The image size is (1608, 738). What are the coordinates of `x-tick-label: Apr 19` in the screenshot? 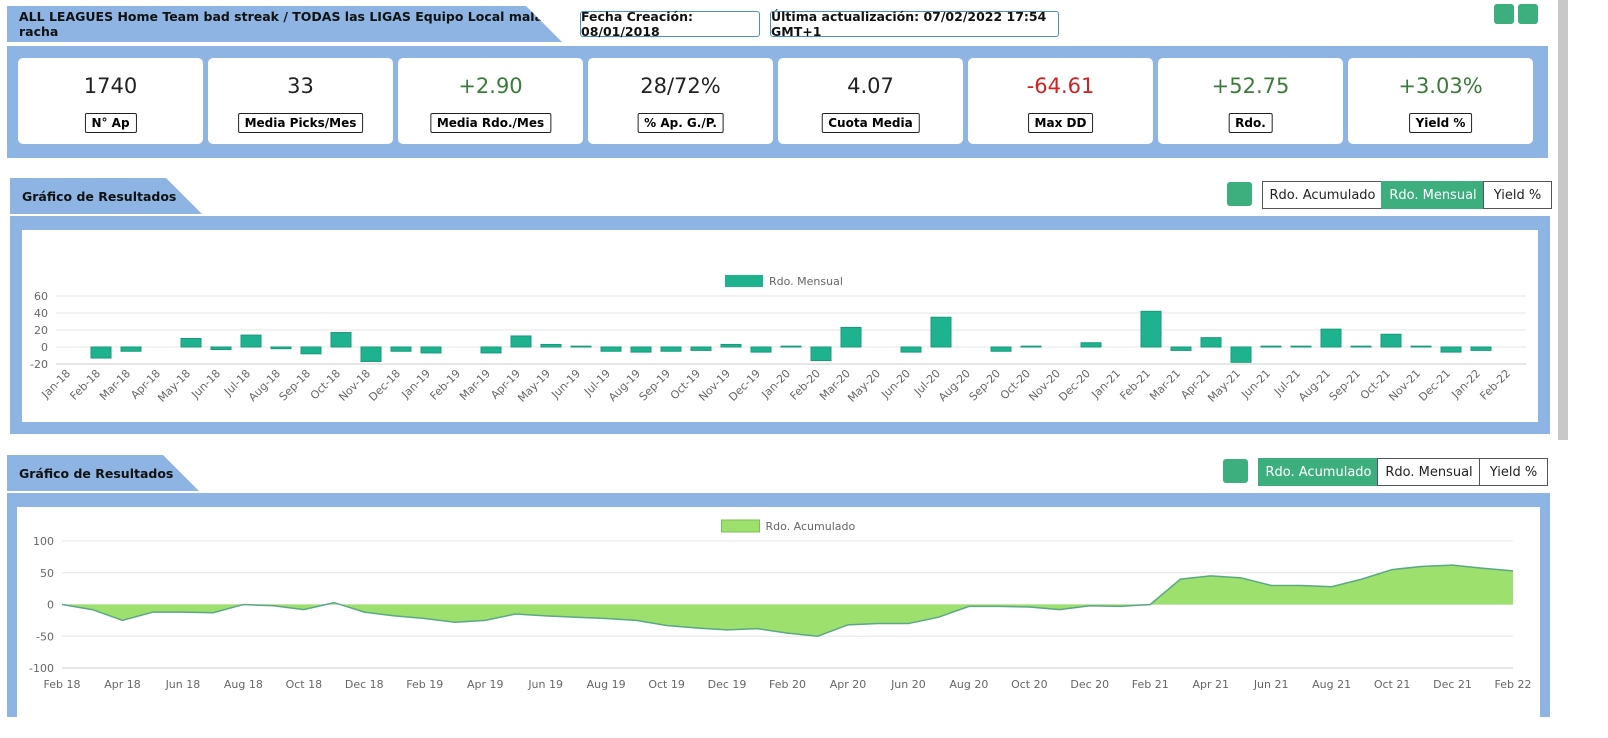 It's located at (485, 684).